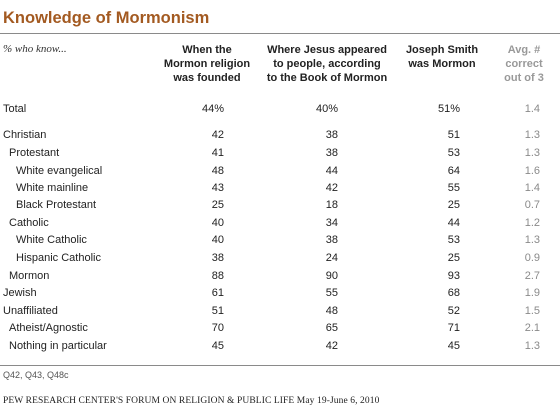  What do you see at coordinates (532, 258) in the screenshot?
I see `table-cell: 0.9` at bounding box center [532, 258].